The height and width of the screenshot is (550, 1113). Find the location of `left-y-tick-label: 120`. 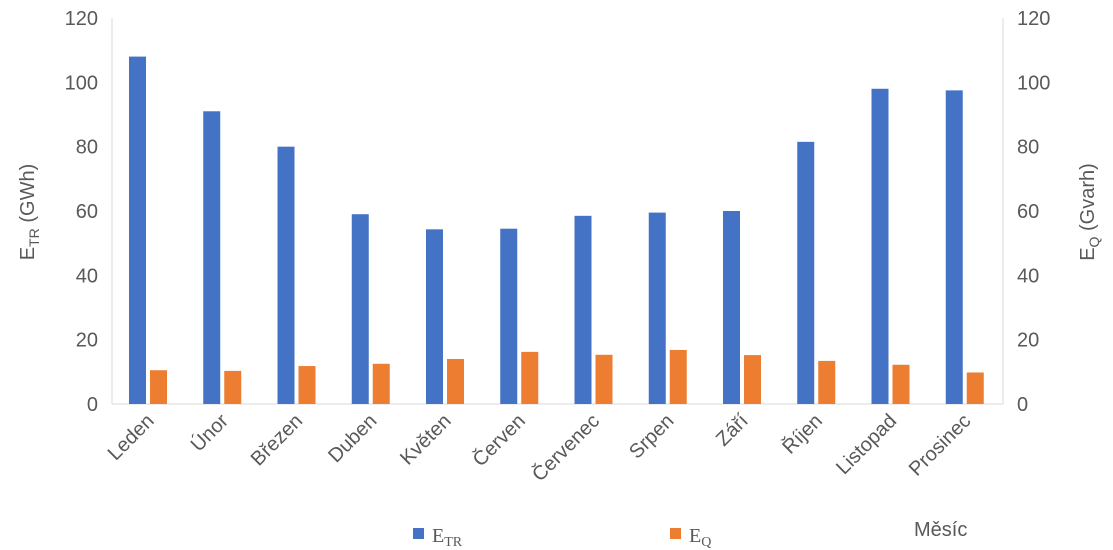

left-y-tick-label: 120 is located at coordinates (81, 19).